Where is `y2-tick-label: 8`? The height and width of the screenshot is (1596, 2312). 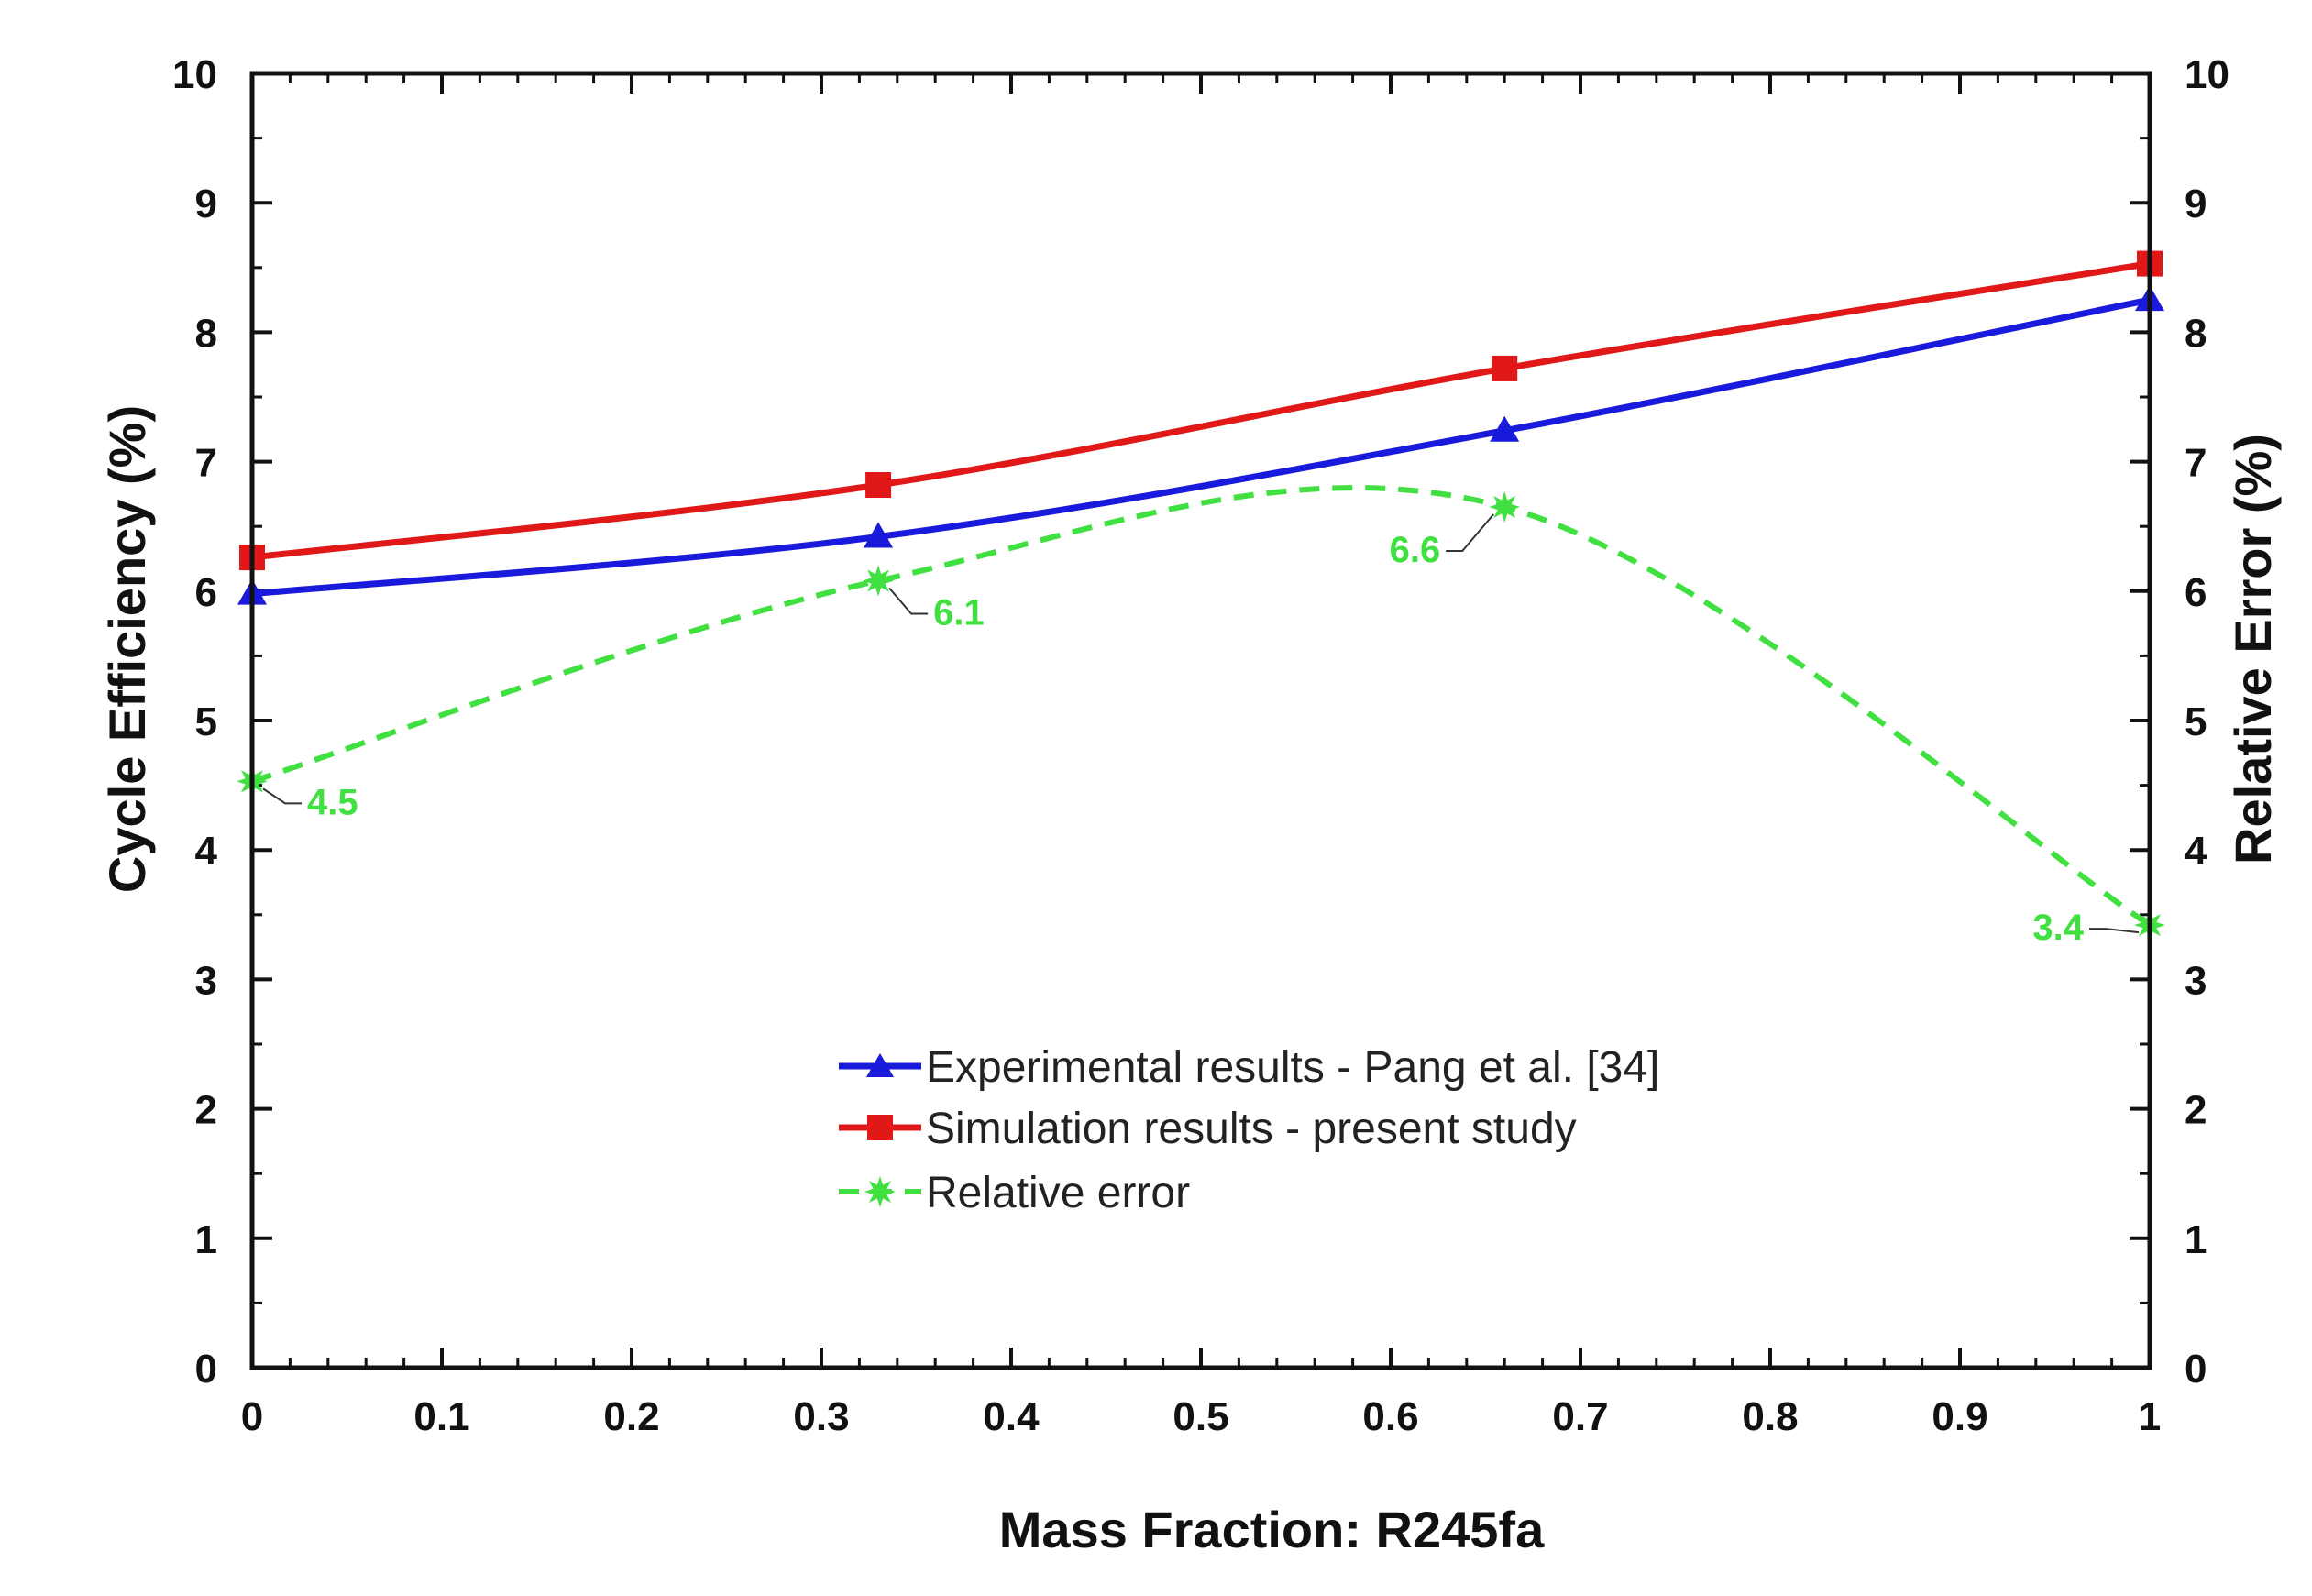 y2-tick-label: 8 is located at coordinates (2196, 333).